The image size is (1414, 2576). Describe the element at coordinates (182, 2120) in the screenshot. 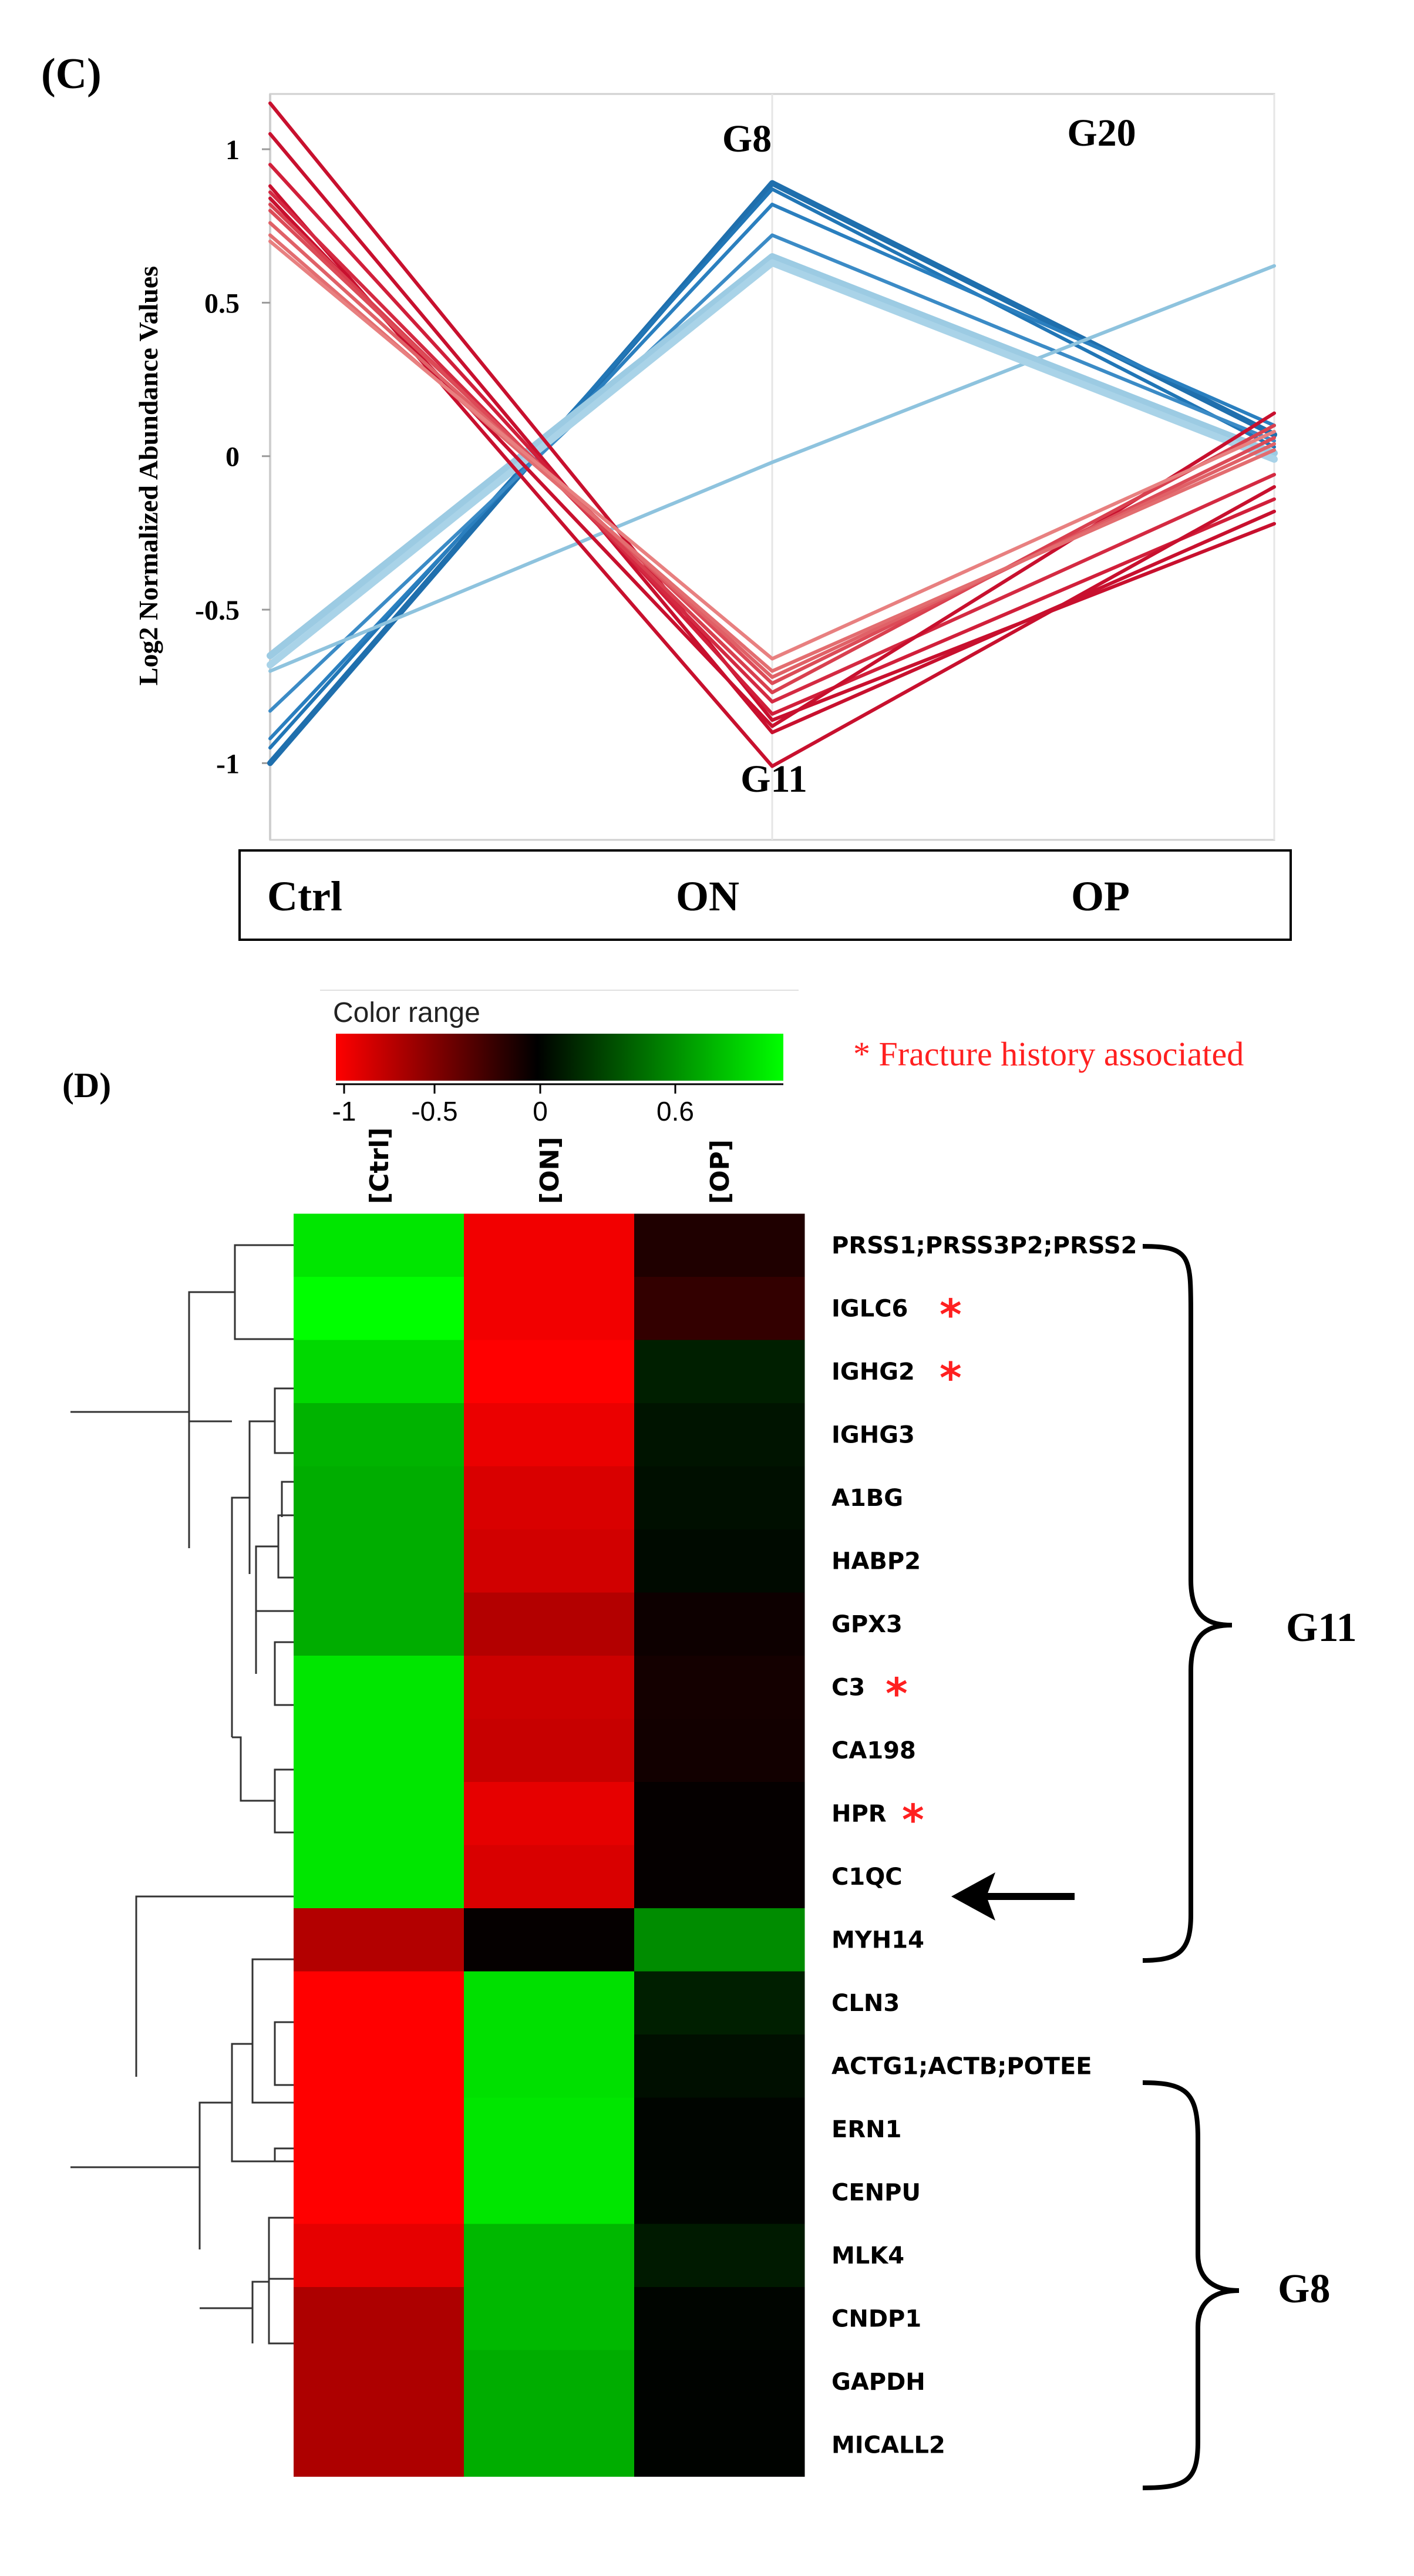

I see `dendrogram-branches-lower` at that location.